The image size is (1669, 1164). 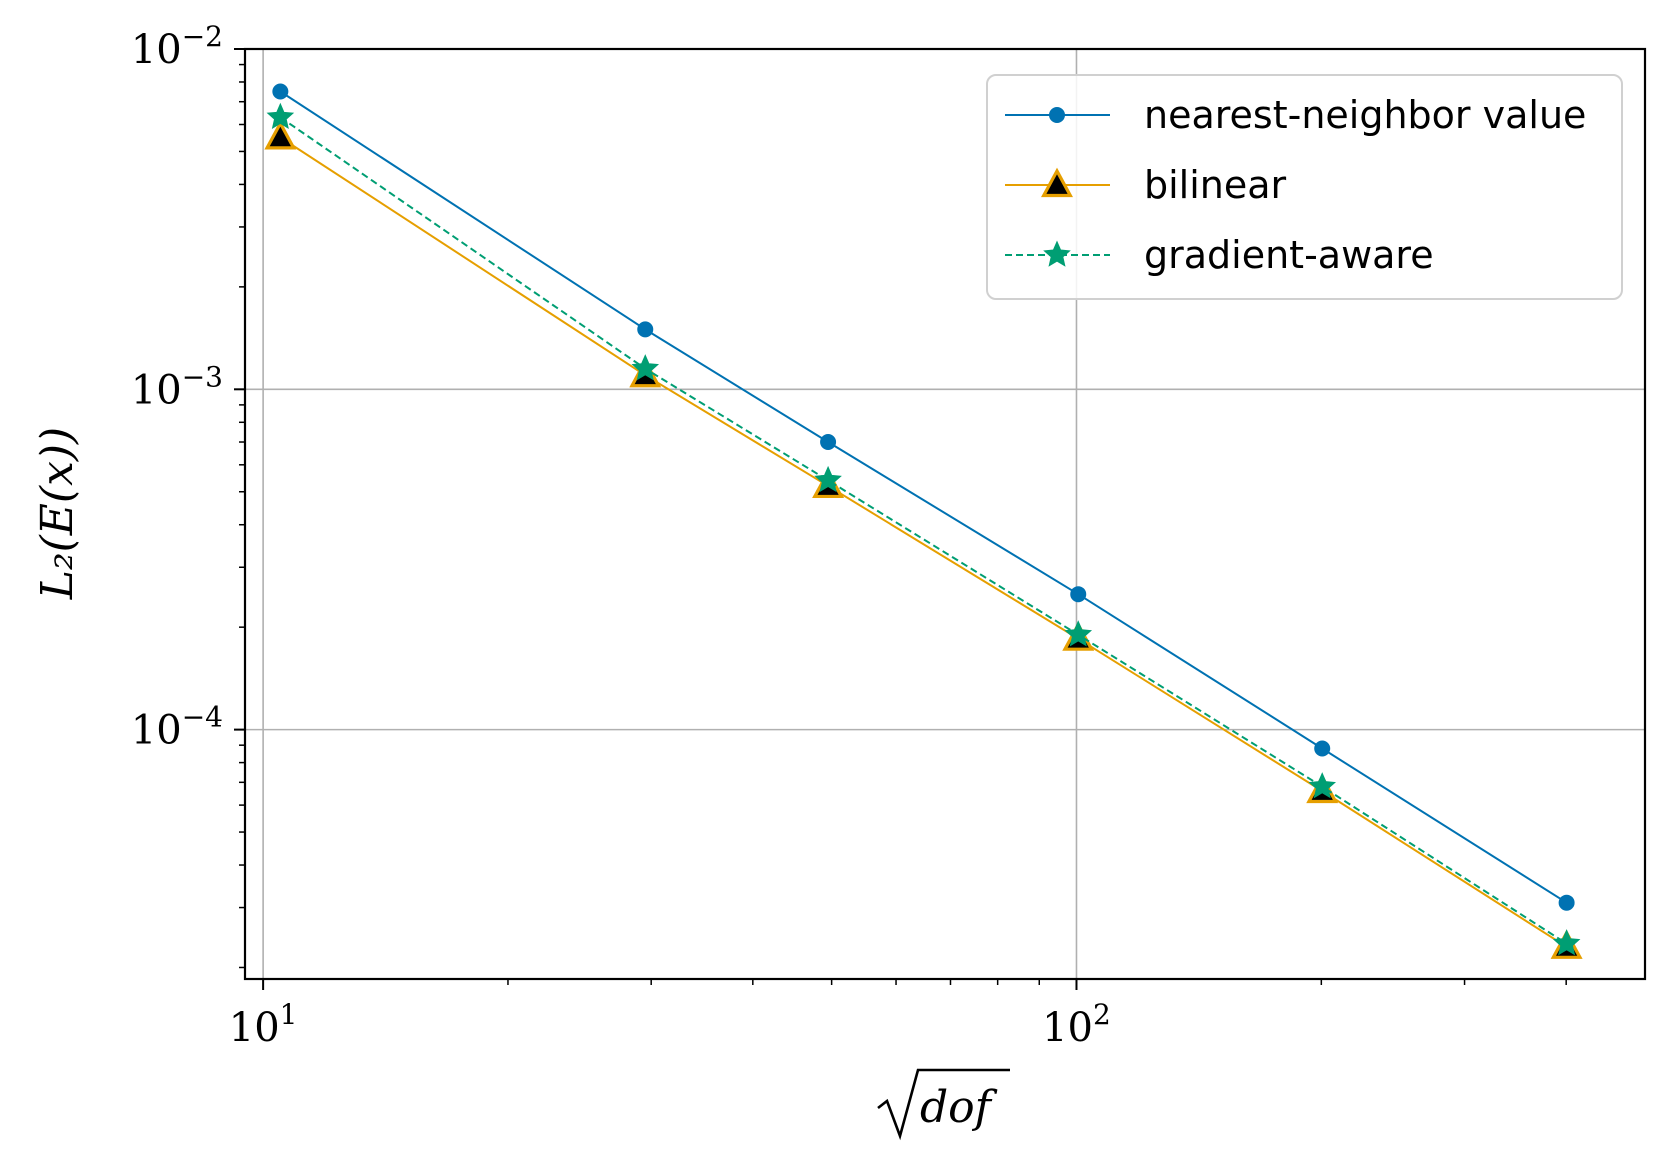 I want to click on x-axis-label: dof, so click(x=943, y=1104).